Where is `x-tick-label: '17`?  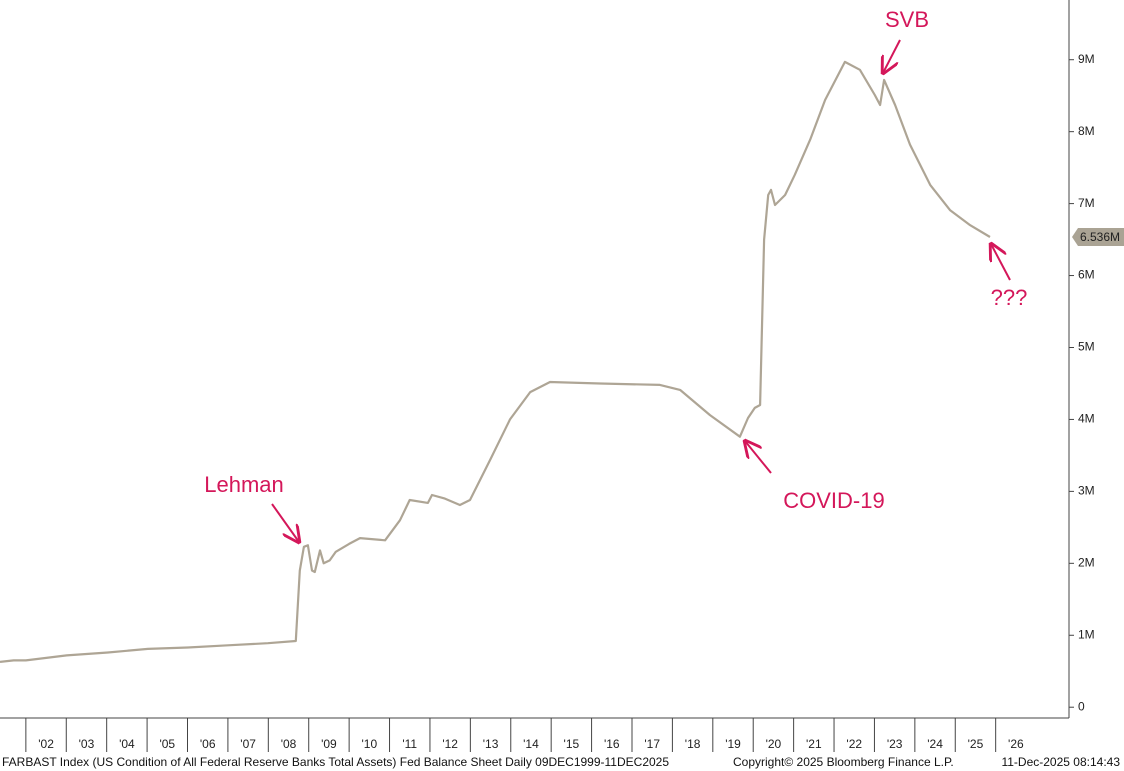
x-tick-label: '17 is located at coordinates (652, 744).